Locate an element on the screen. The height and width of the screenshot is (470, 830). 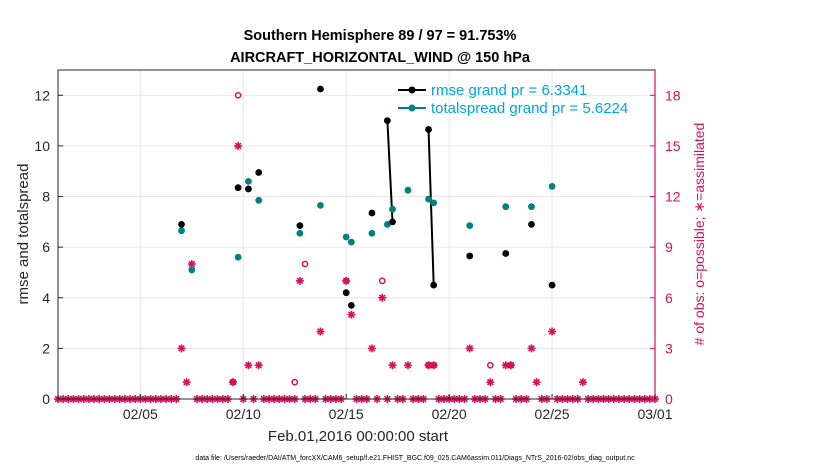
y-tick-label: 8 is located at coordinates (46, 197).